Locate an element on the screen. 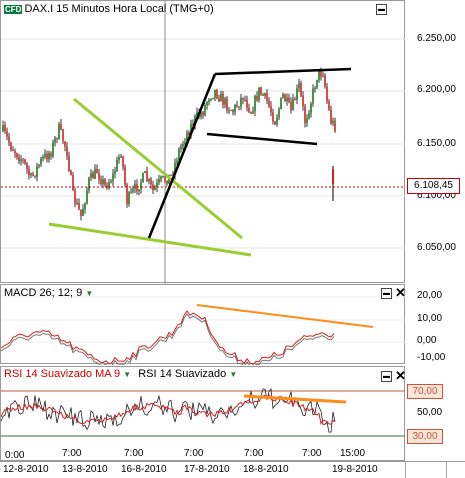 The image size is (465, 478). price-scale is located at coordinates (435, 141).